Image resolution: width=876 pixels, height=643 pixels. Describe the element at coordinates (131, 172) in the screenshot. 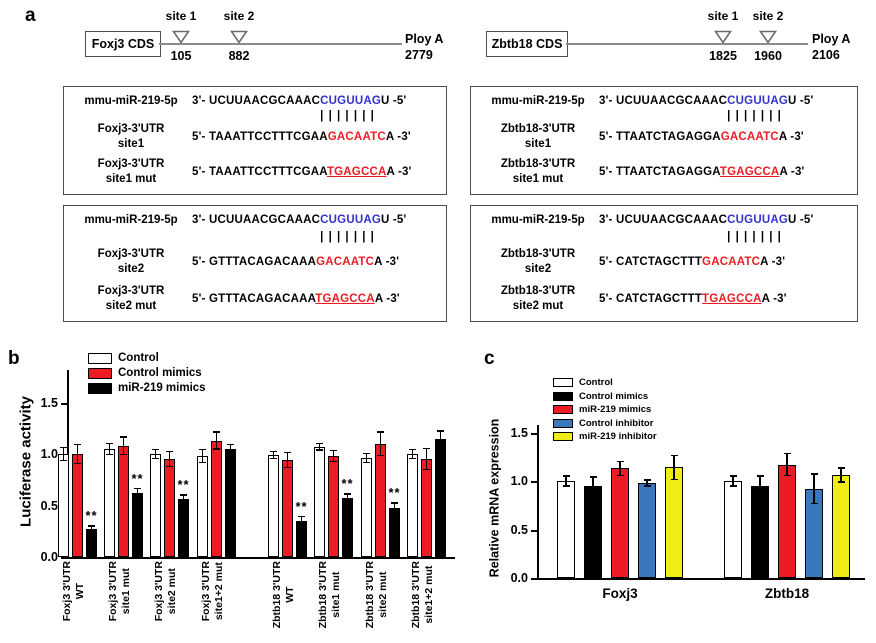

I see `mut-label: Foxj3-3'UTR site1 mut` at that location.